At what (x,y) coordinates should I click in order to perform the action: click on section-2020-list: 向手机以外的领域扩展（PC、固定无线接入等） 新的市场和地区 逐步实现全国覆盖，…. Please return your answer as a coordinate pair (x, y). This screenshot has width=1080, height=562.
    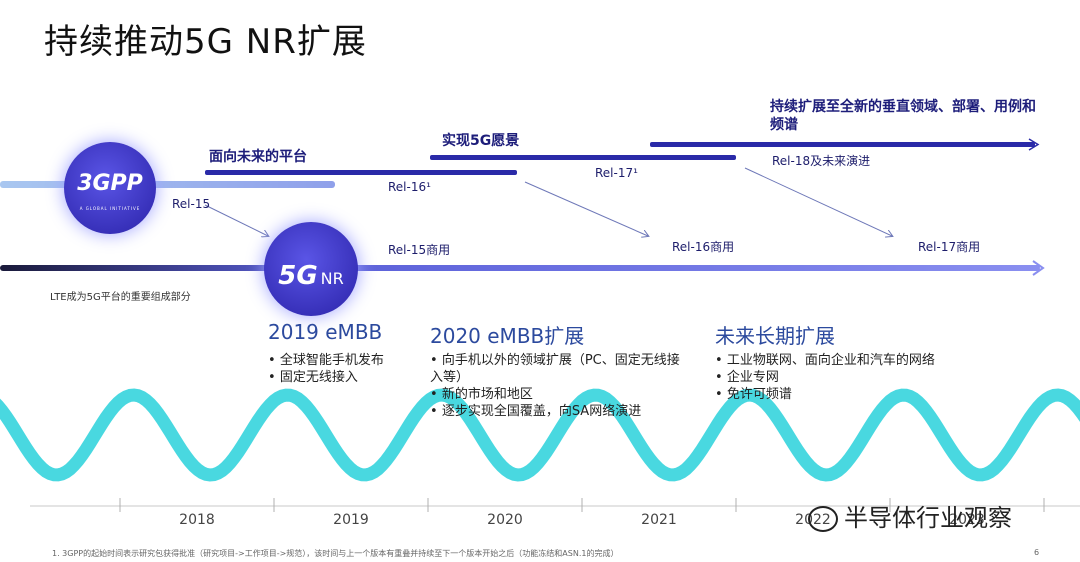
    Looking at the image, I should click on (560, 386).